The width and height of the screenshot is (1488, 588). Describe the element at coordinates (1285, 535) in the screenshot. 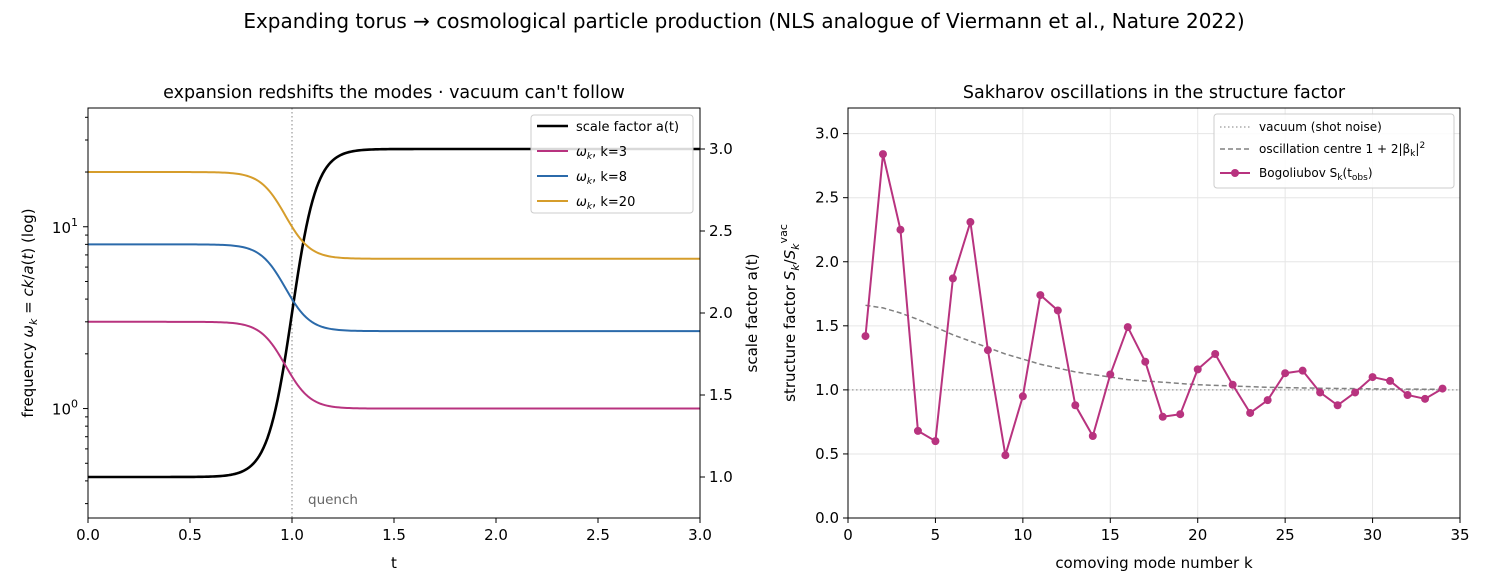

I see `right-x-tick-label: 25` at that location.